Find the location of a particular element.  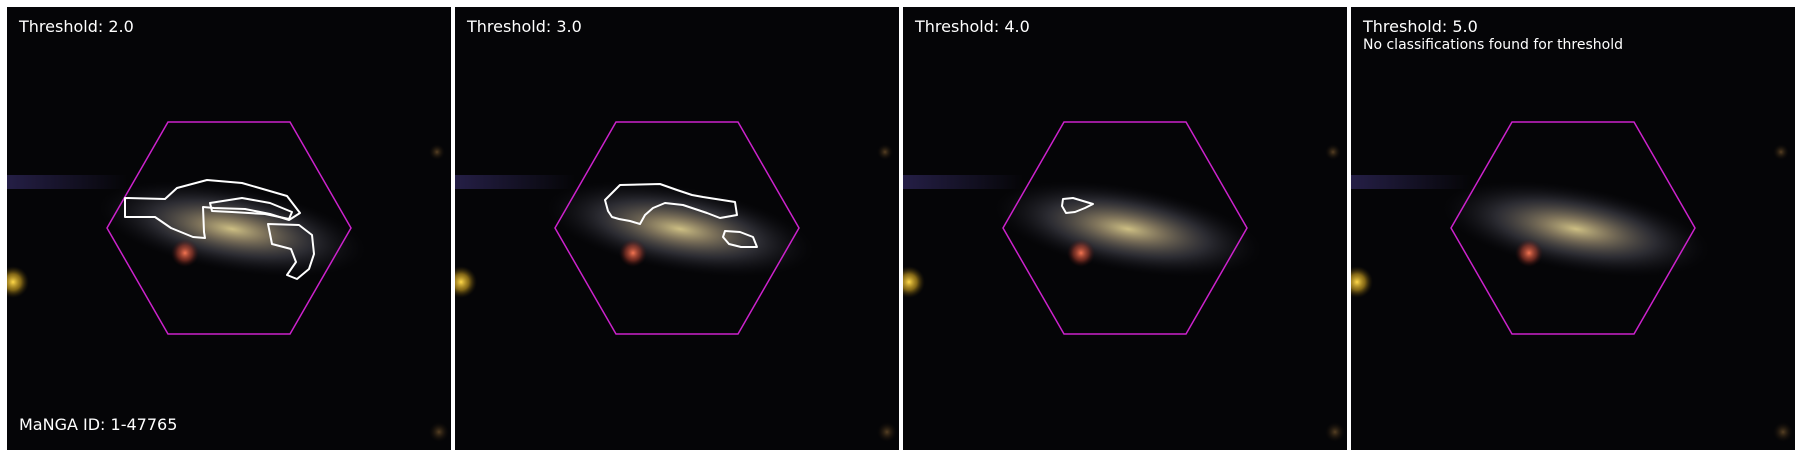

panel-title: Threshold: 4.0 is located at coordinates (972, 26).